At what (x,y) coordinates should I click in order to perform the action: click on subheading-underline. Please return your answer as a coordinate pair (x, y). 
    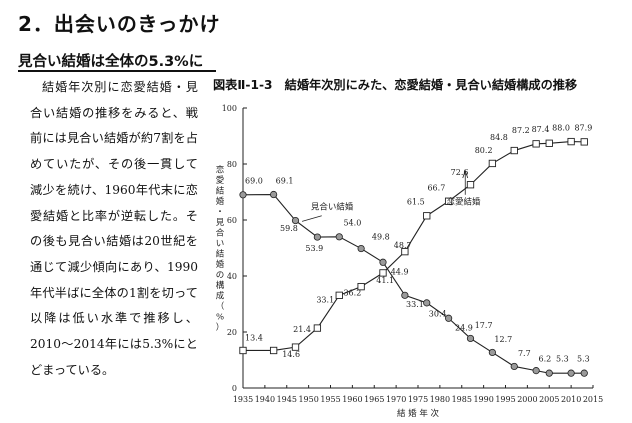
    Looking at the image, I should click on (117, 71).